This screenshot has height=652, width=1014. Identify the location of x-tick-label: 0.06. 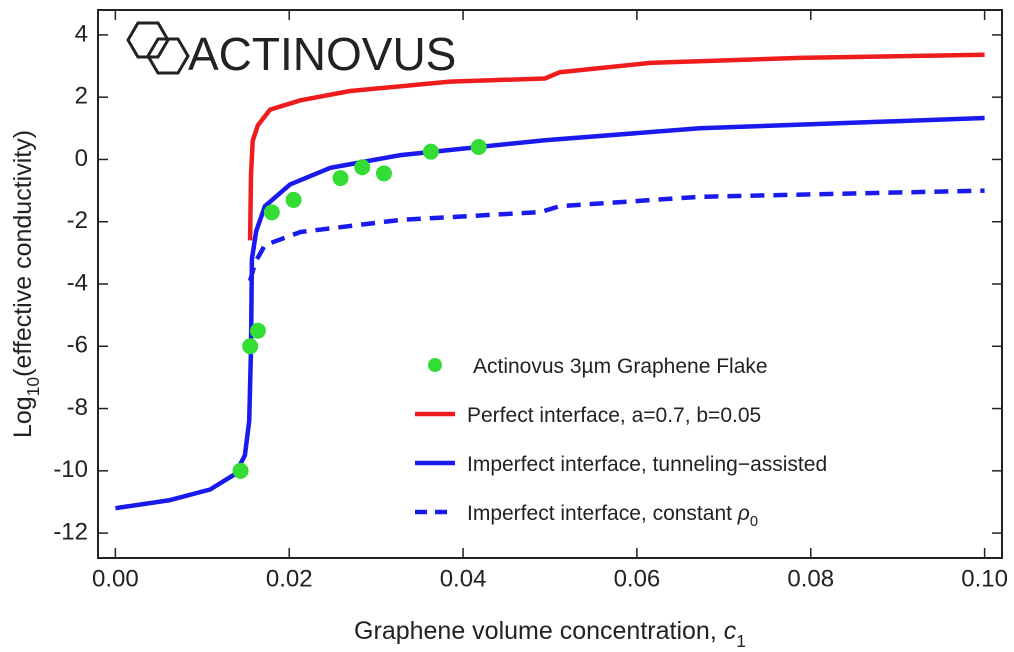
(637, 578).